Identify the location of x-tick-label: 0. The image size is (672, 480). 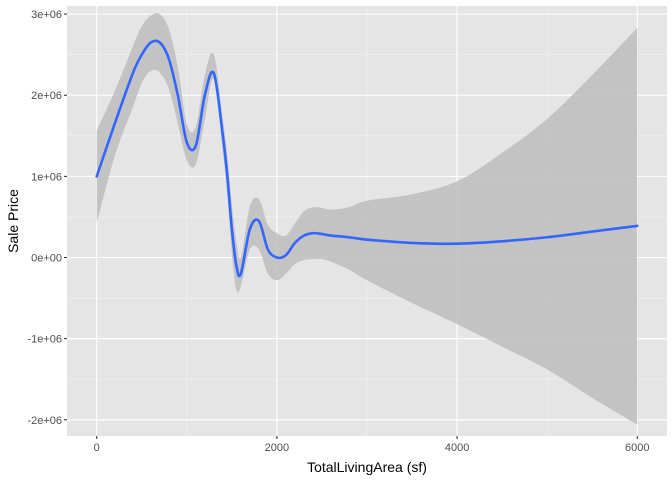
(97, 448).